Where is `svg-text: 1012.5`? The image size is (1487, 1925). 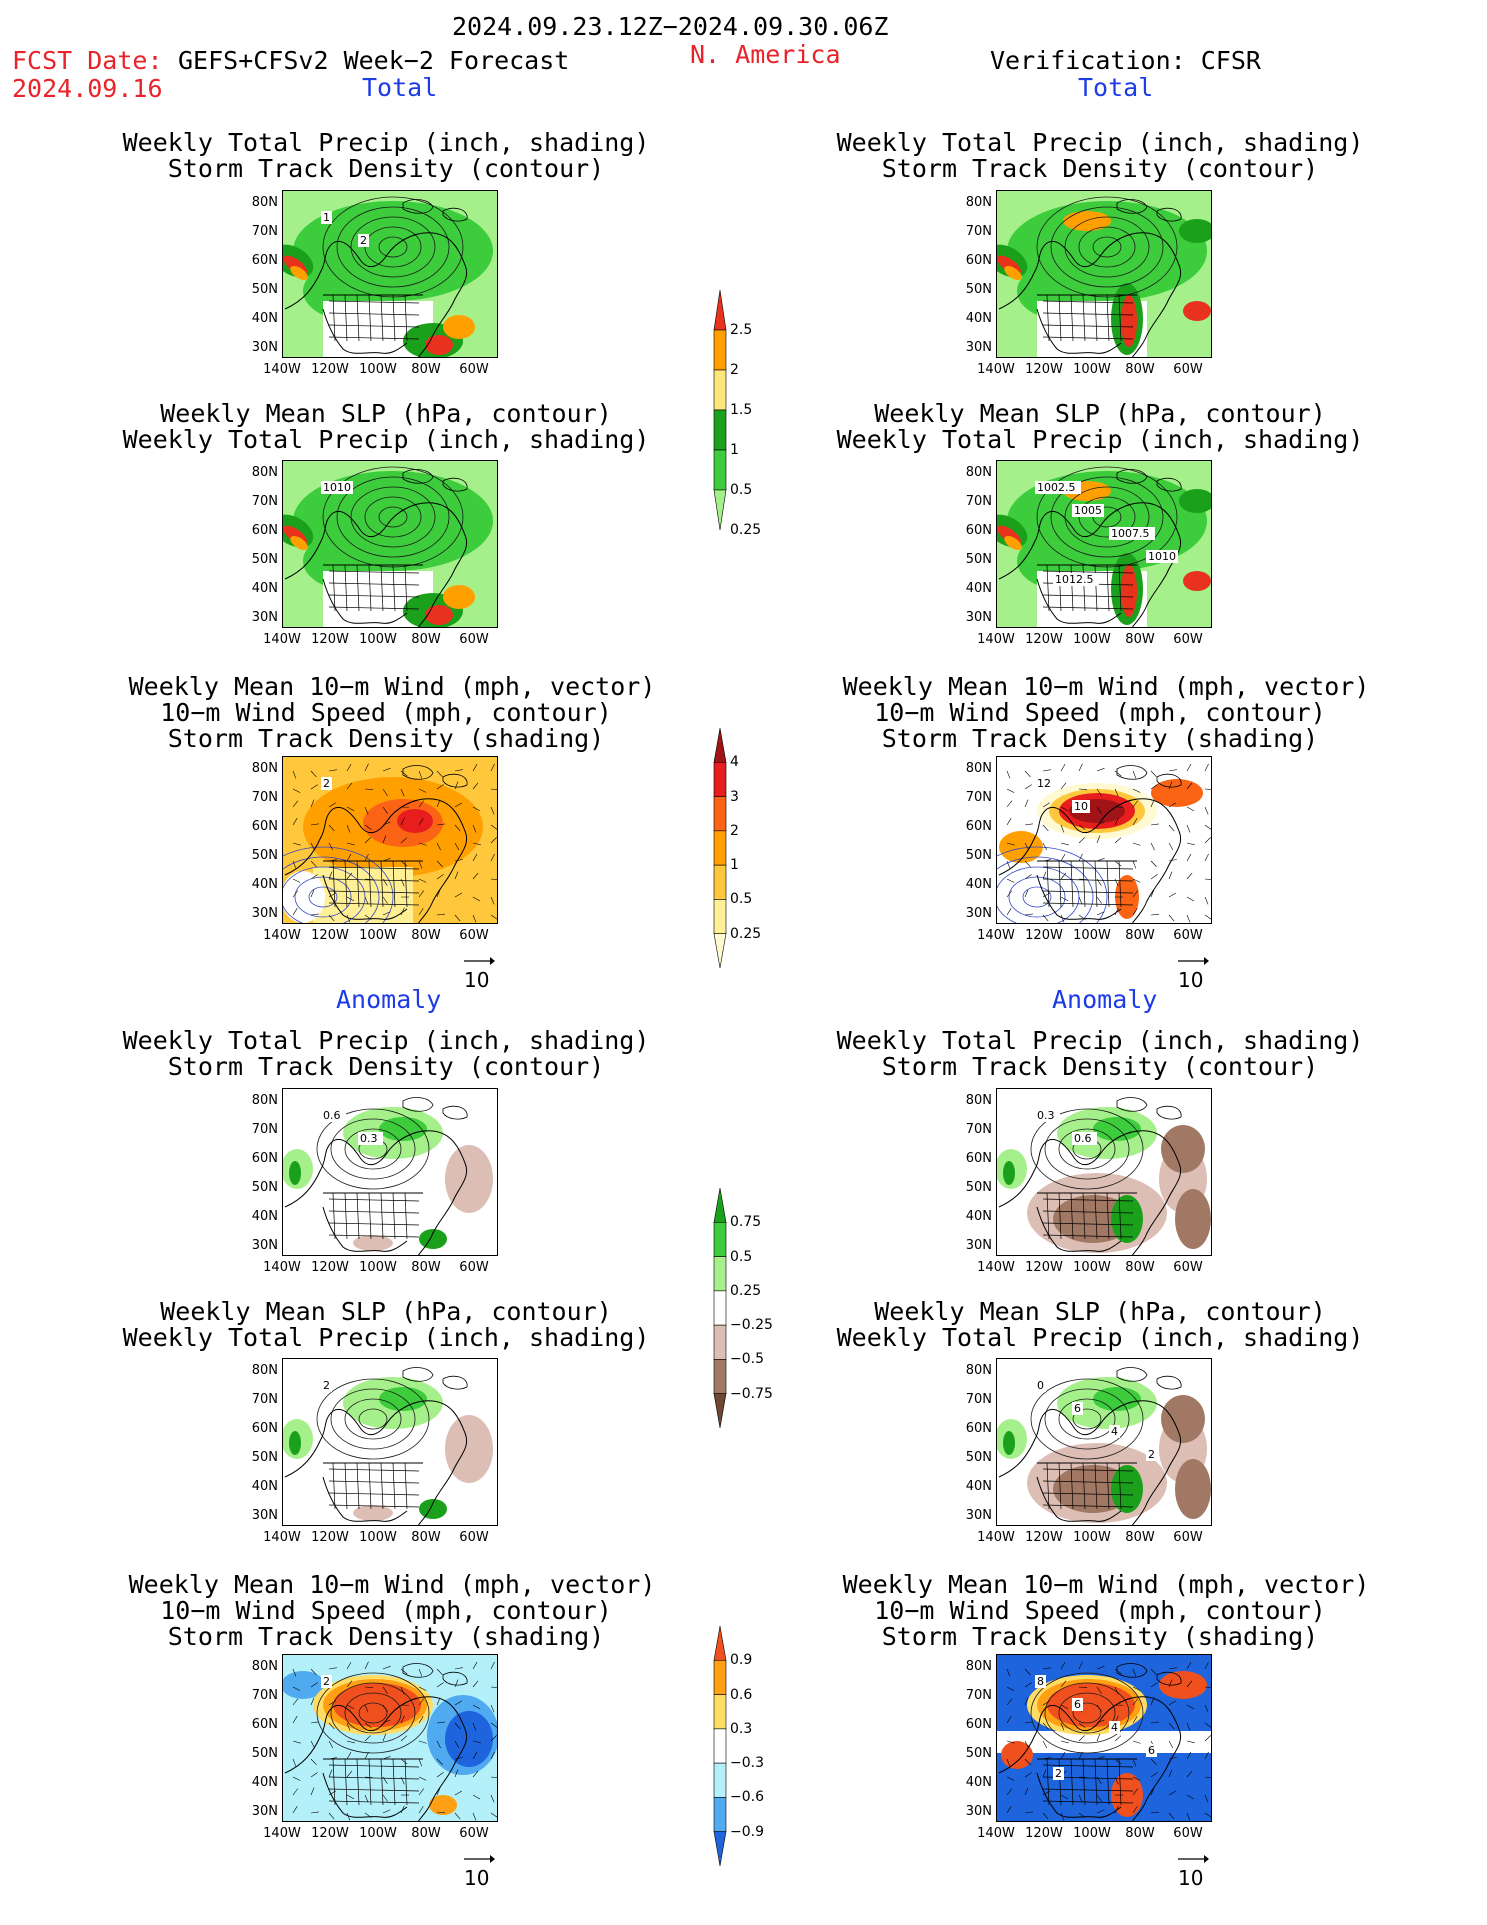
svg-text: 1012.5 is located at coordinates (1074, 579).